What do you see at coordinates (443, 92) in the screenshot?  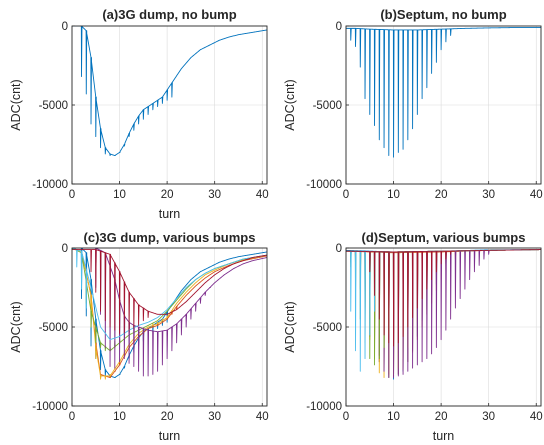 I see `panel-b-series-blue` at bounding box center [443, 92].